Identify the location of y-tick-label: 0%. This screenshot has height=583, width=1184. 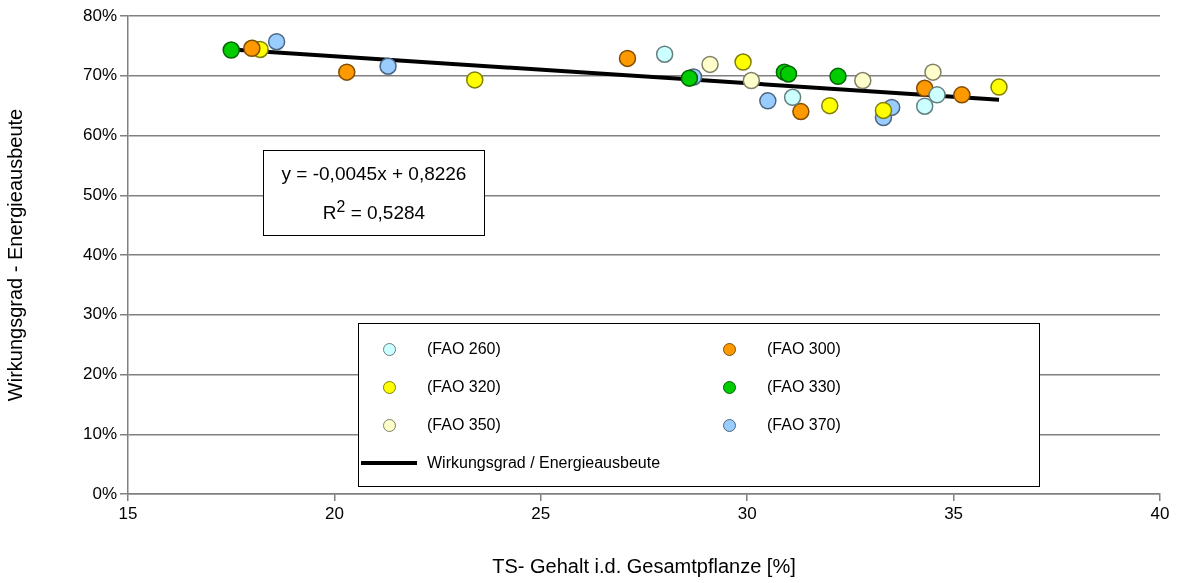
(104, 493).